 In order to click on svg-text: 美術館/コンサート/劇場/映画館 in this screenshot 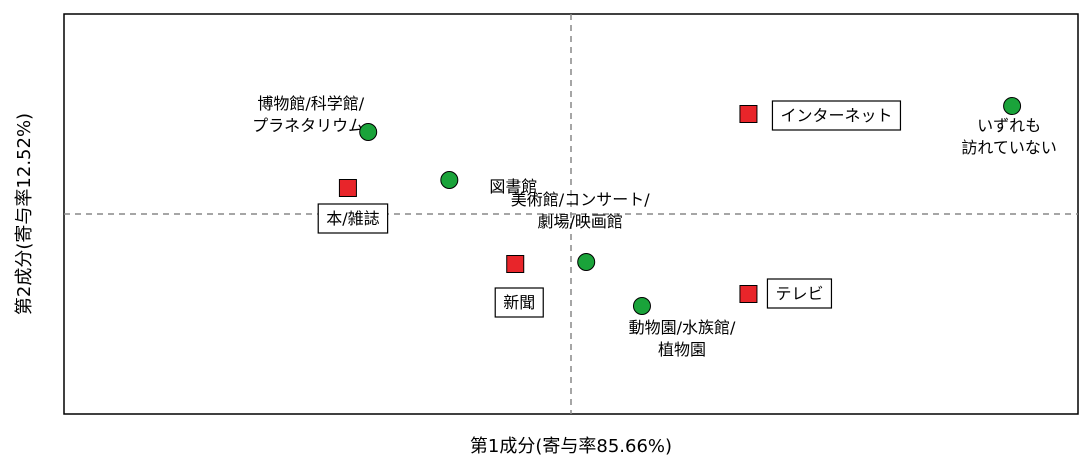, I will do `click(580, 210)`.